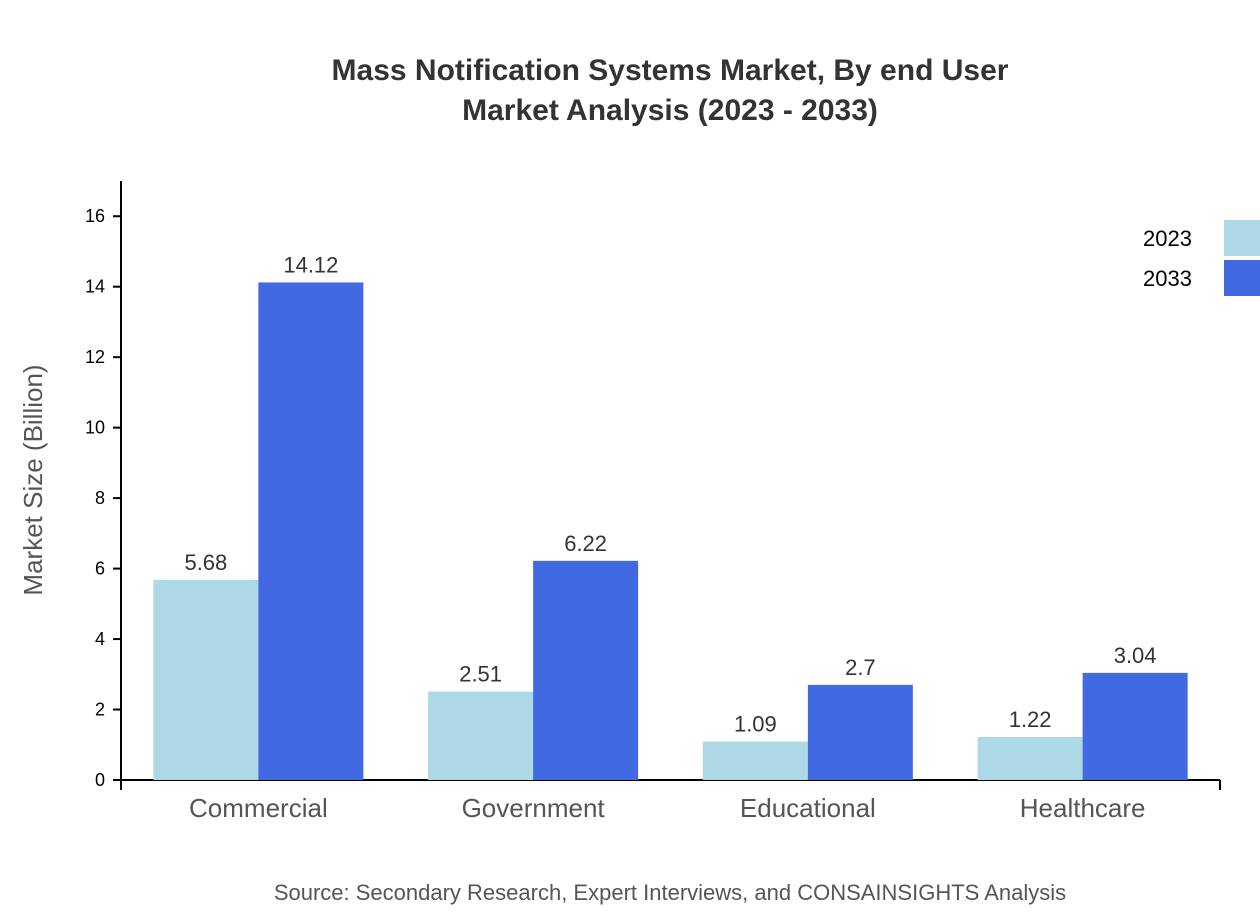  I want to click on data-label: 6.22, so click(585, 543).